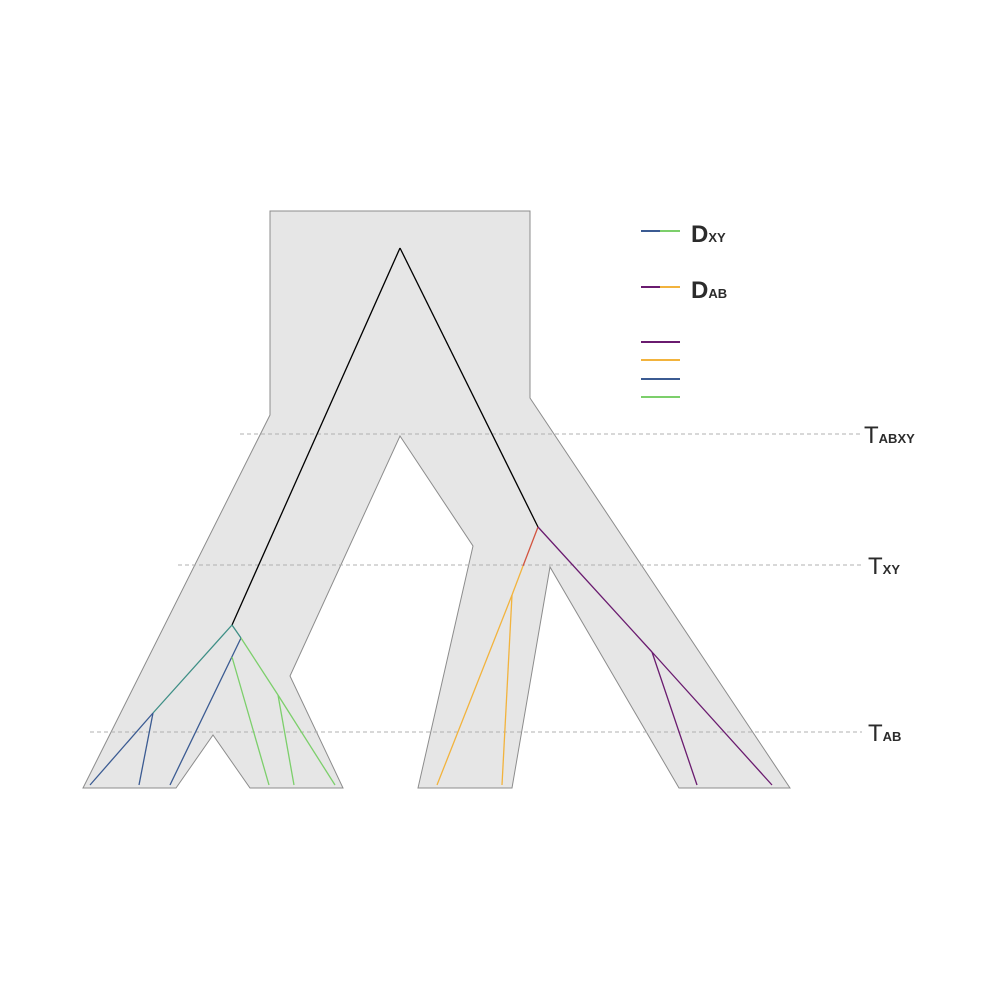 The height and width of the screenshot is (1000, 1000). I want to click on ancestral-branches, so click(385, 436).